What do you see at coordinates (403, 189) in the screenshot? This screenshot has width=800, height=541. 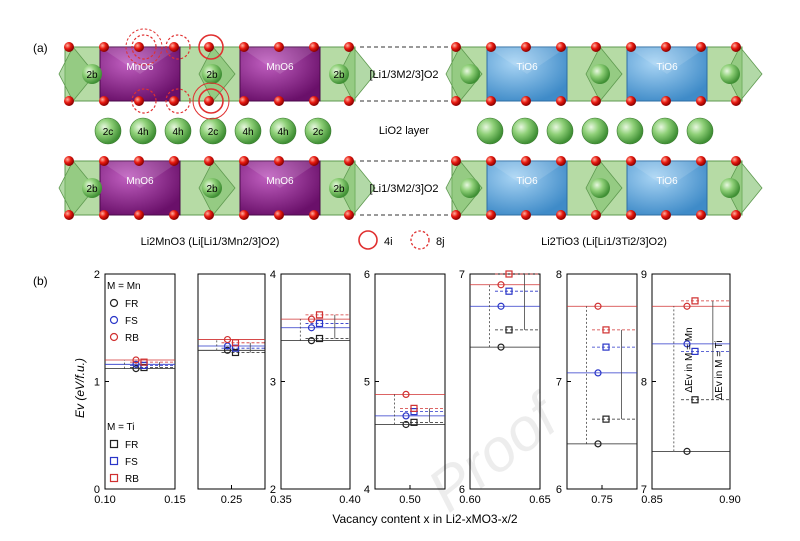 I see `layer-label-bottom: [Li1/3M2/3]O2` at bounding box center [403, 189].